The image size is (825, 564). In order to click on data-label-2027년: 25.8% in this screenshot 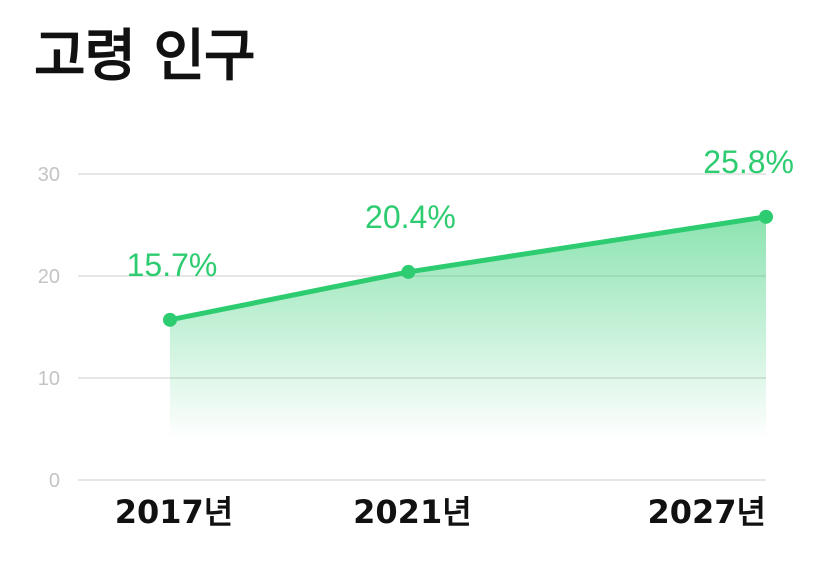, I will do `click(748, 162)`.